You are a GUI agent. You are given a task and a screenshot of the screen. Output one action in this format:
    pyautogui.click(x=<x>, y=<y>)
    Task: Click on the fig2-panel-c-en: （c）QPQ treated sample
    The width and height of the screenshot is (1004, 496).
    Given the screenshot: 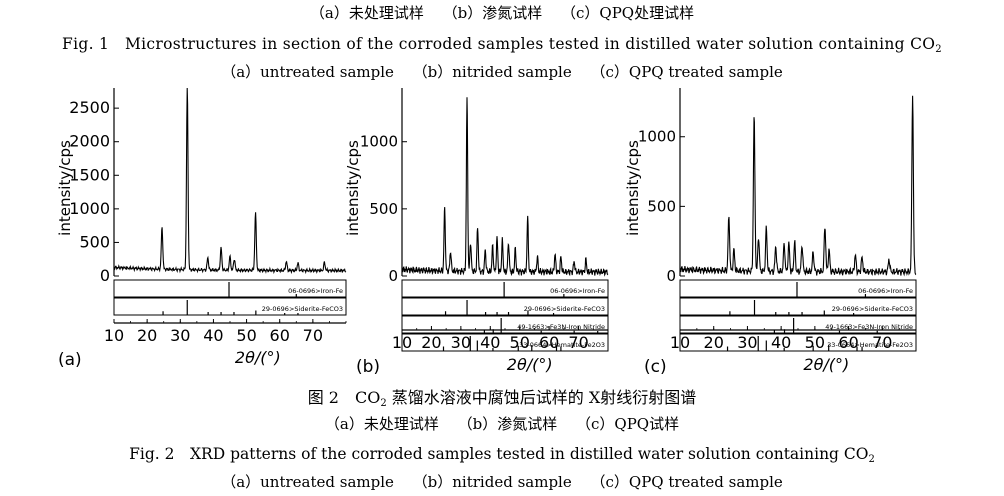 What is the action you would take?
    pyautogui.click(x=686, y=482)
    